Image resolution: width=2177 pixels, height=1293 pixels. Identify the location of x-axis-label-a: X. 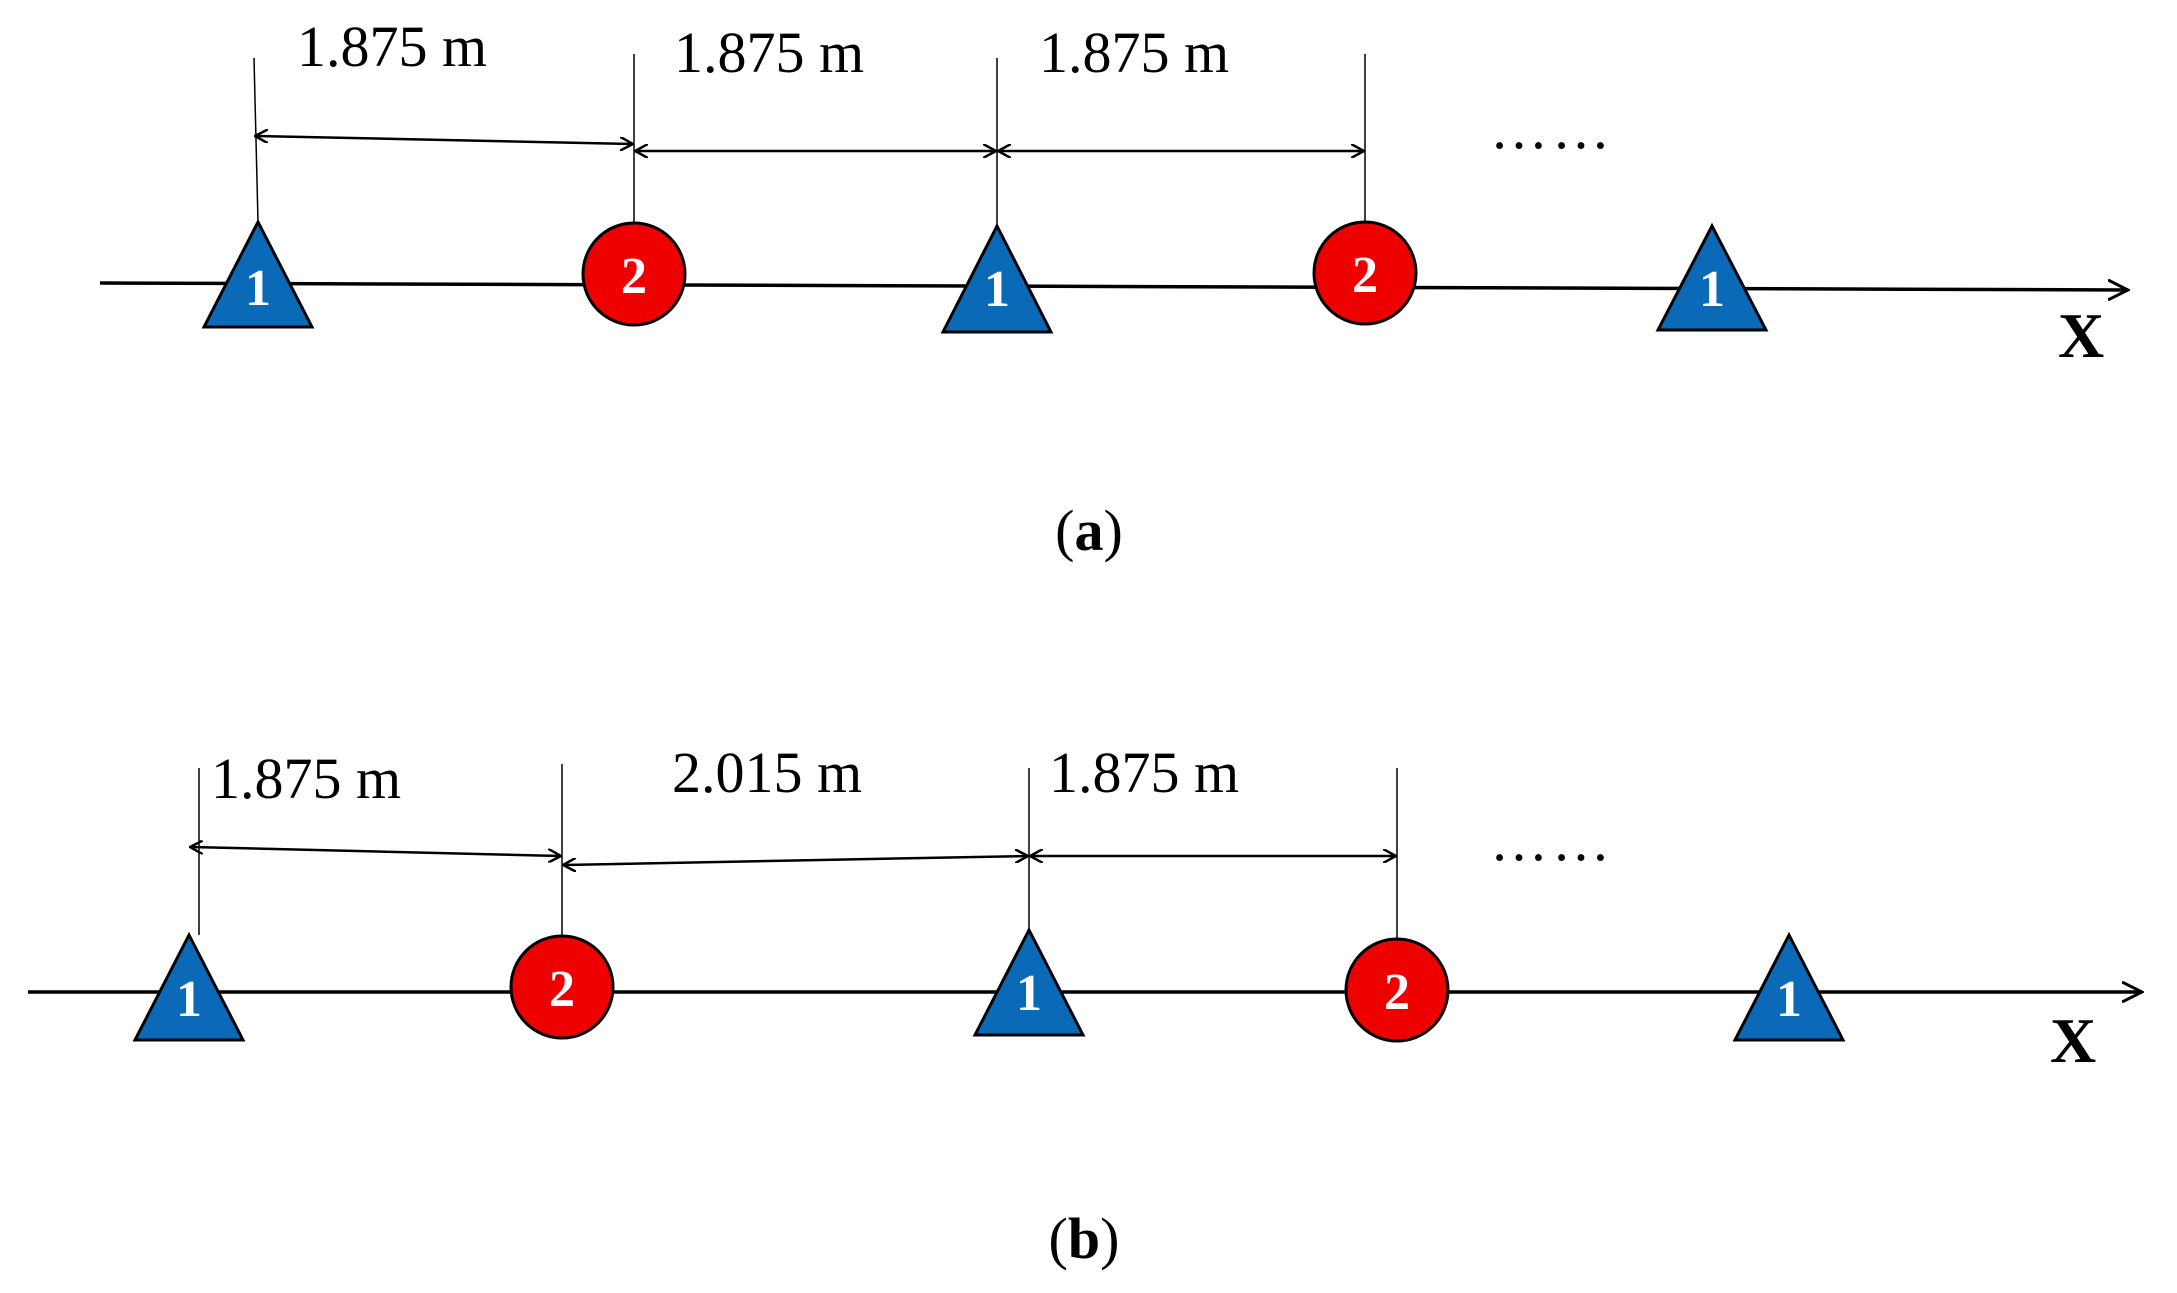
(2081, 335).